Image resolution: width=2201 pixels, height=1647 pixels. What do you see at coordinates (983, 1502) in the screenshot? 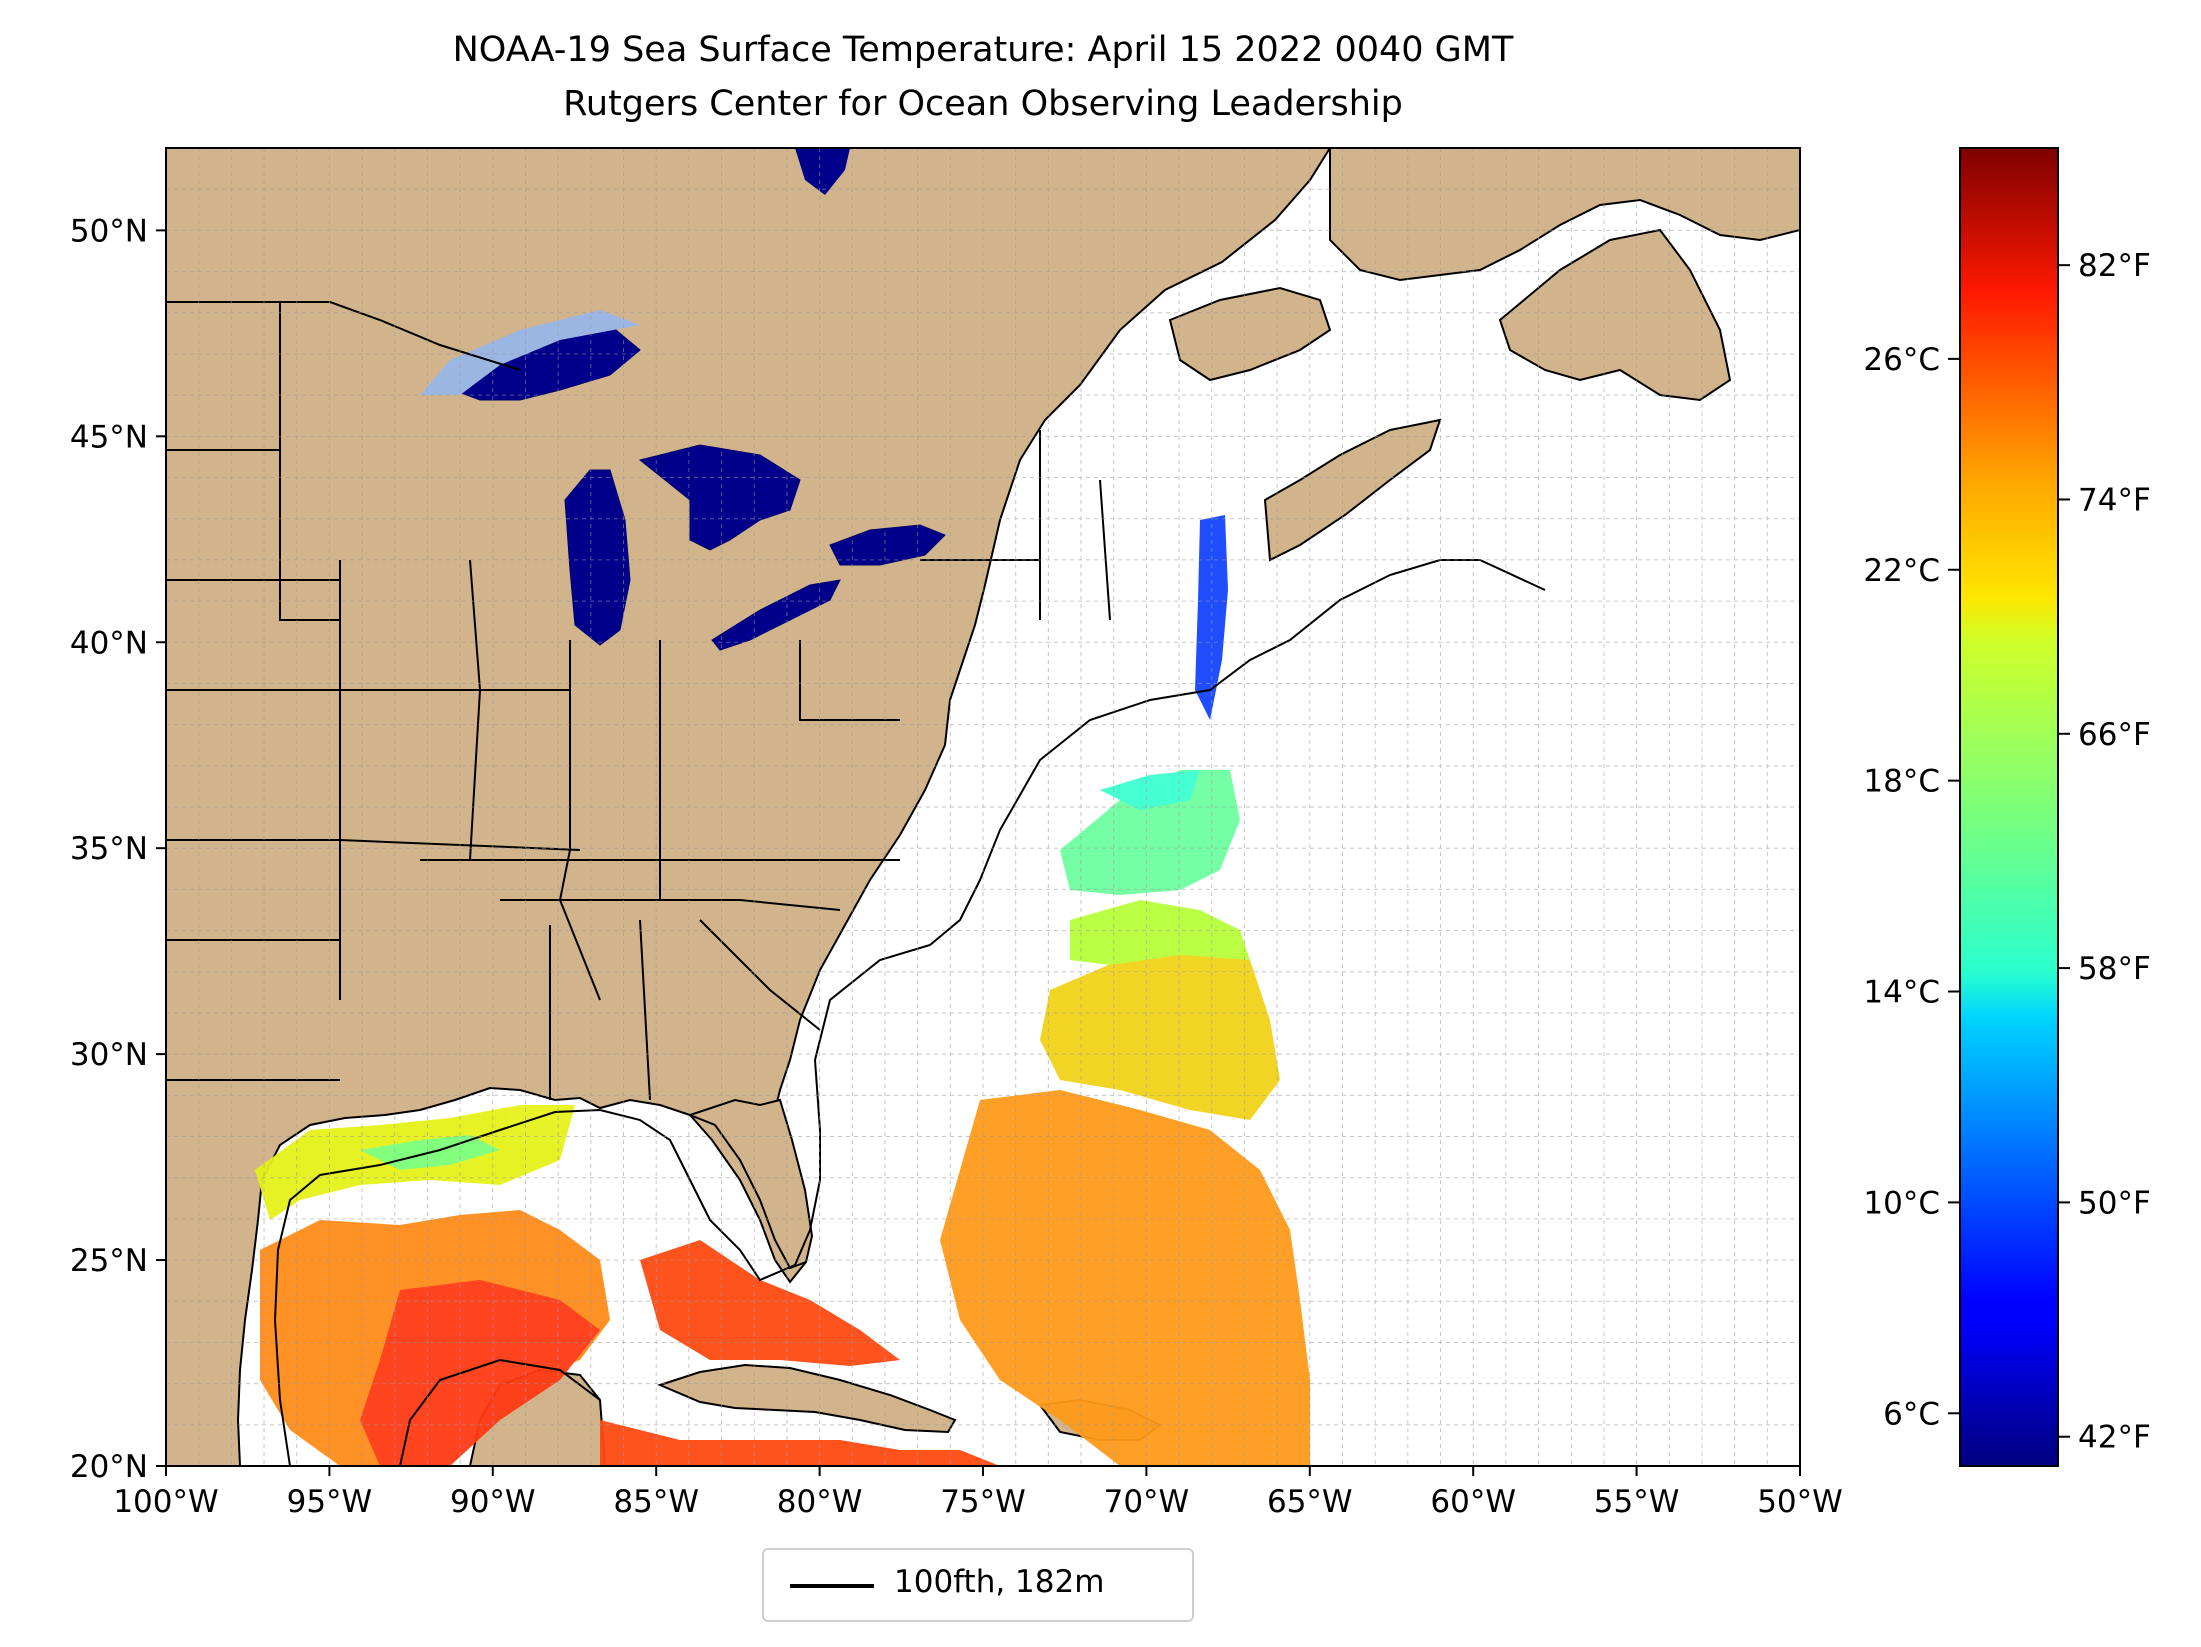
I see `lon-tick-label: 75°W` at bounding box center [983, 1502].